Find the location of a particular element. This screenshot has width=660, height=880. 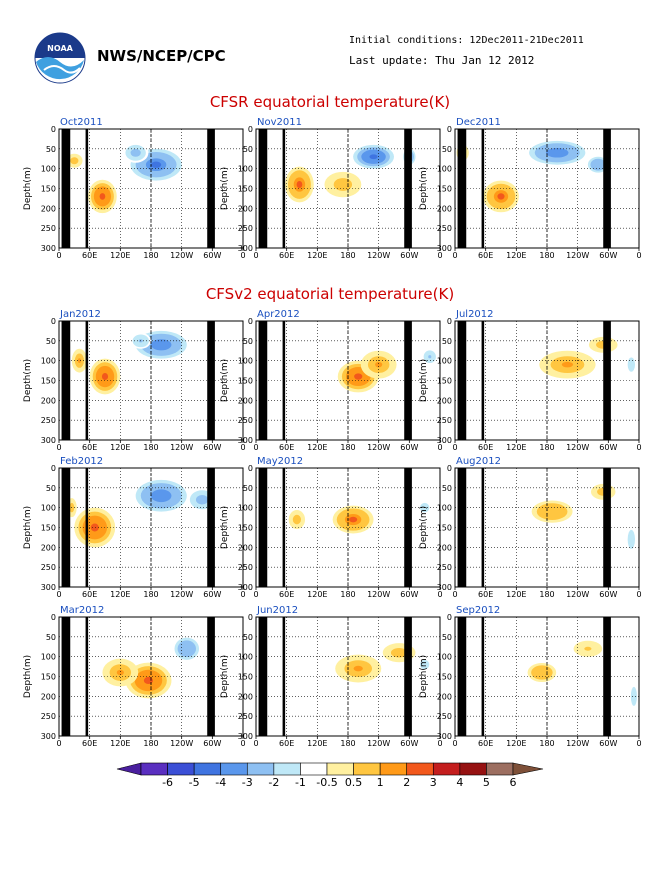

colorbar-label: 3 is located at coordinates (433, 782).